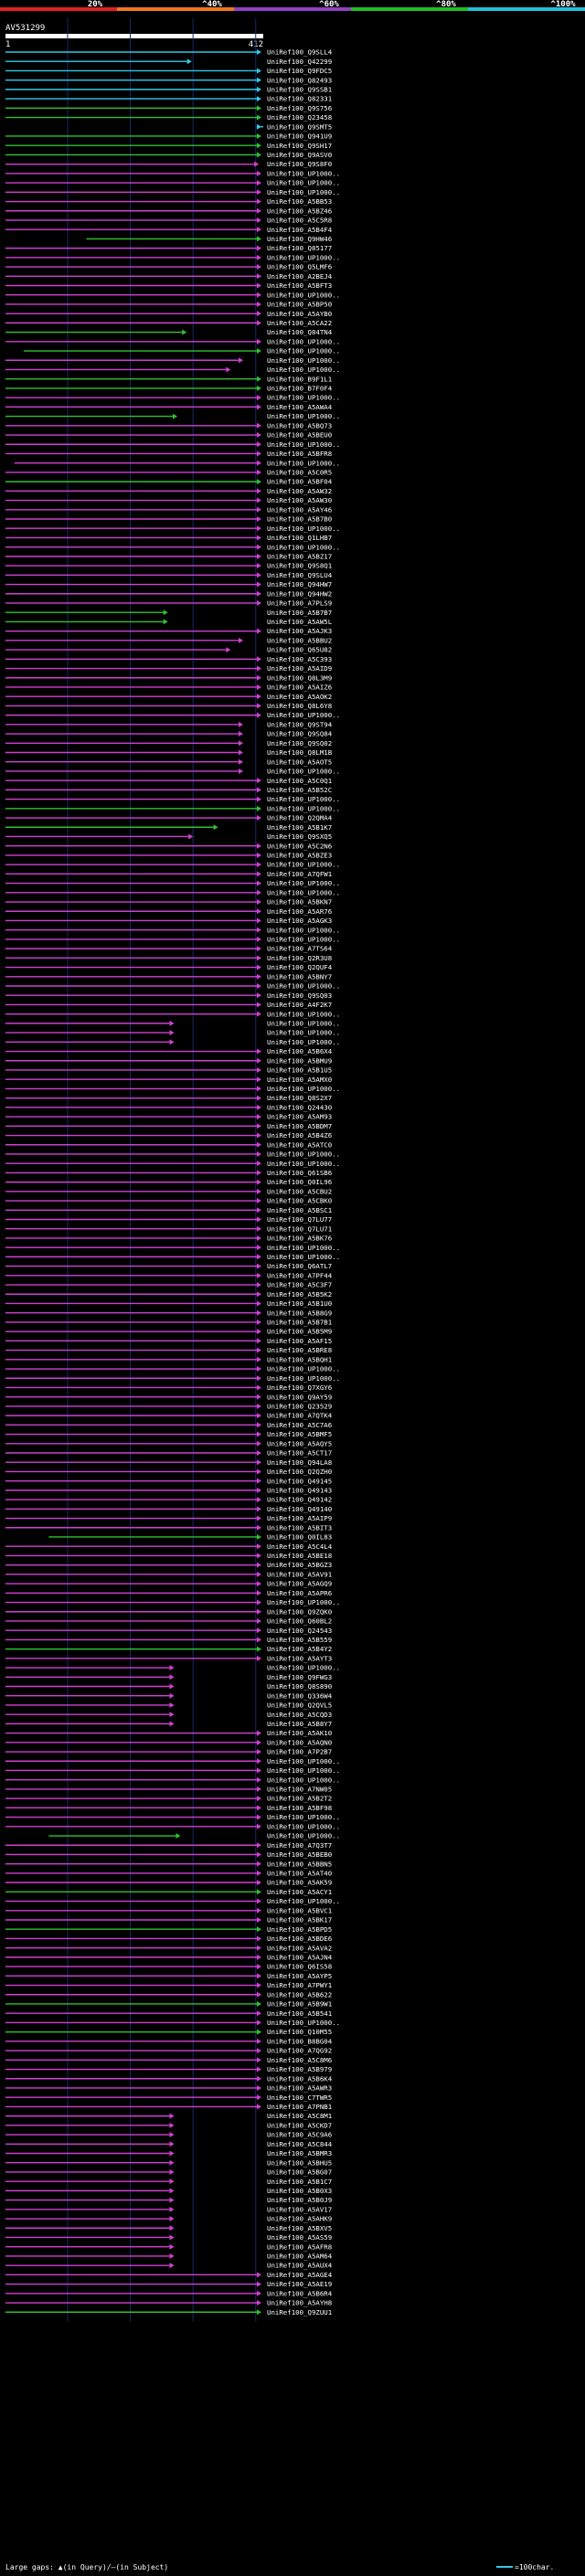  Describe the element at coordinates (299, 856) in the screenshot. I see `hit-label: UniRef100_A5BZE3` at that location.